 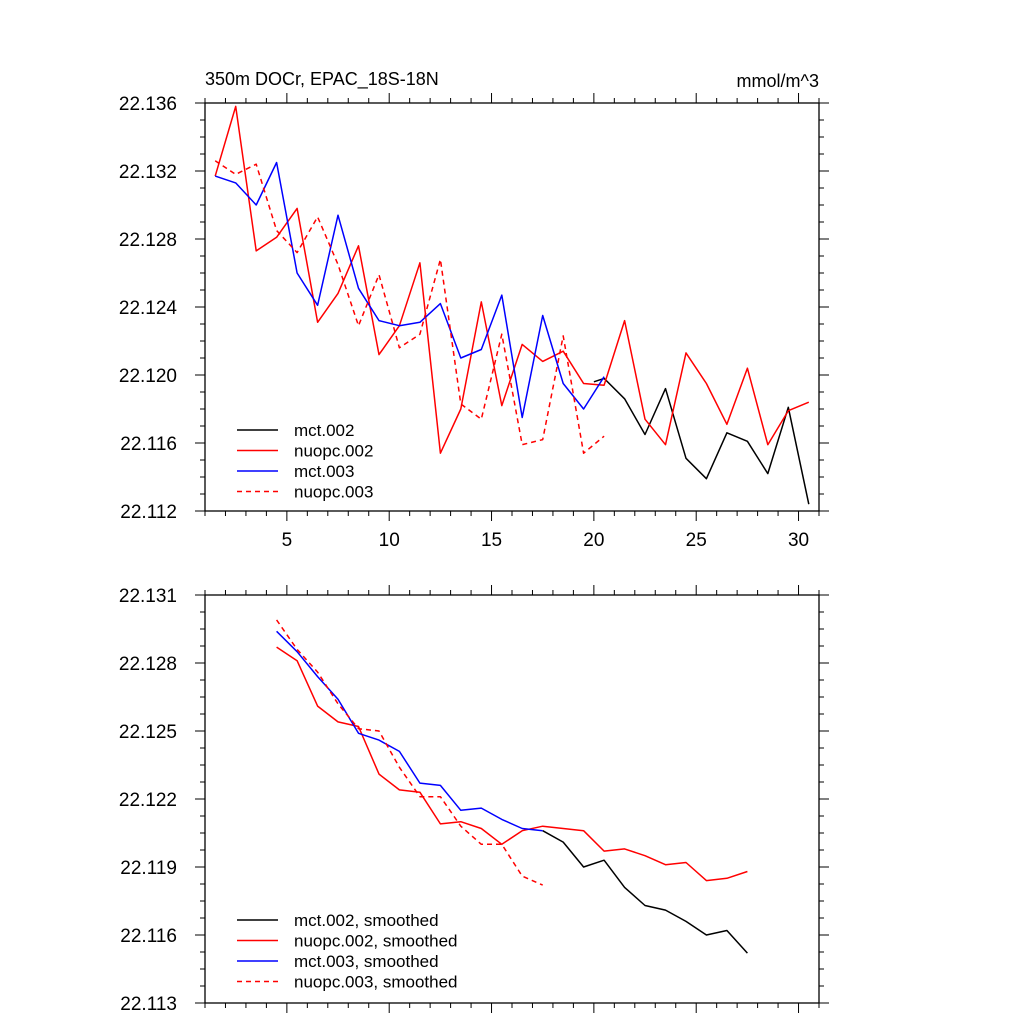 What do you see at coordinates (148, 732) in the screenshot?
I see `bottom-y-tick-label-4: 22.125` at bounding box center [148, 732].